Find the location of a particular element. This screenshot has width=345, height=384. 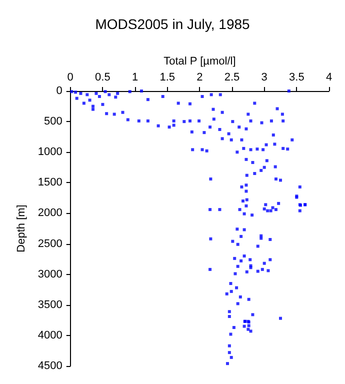

y-tick-label: 4000 is located at coordinates (50, 335).